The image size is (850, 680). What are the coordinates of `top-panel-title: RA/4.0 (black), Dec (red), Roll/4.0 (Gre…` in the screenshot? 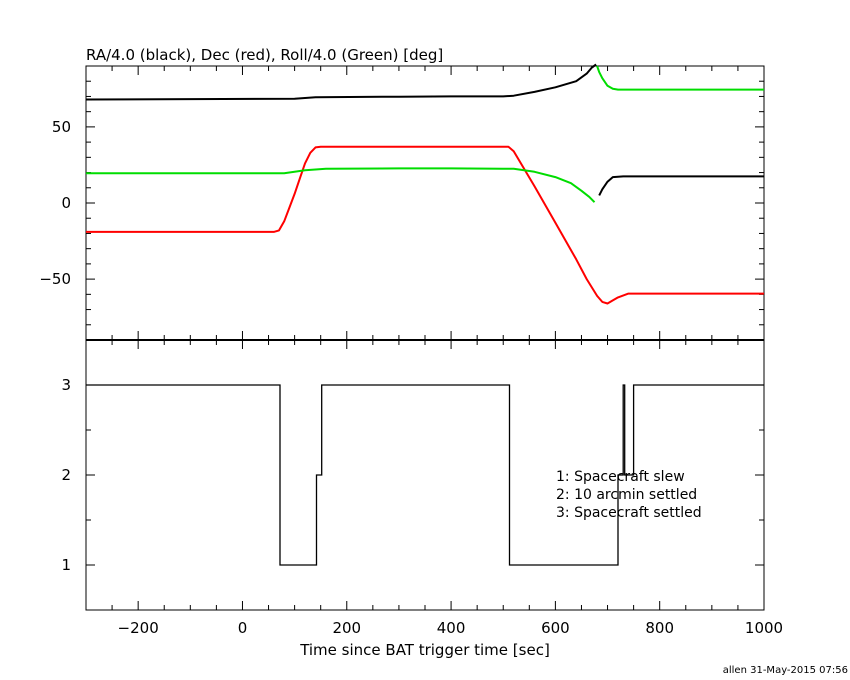 It's located at (264, 55).